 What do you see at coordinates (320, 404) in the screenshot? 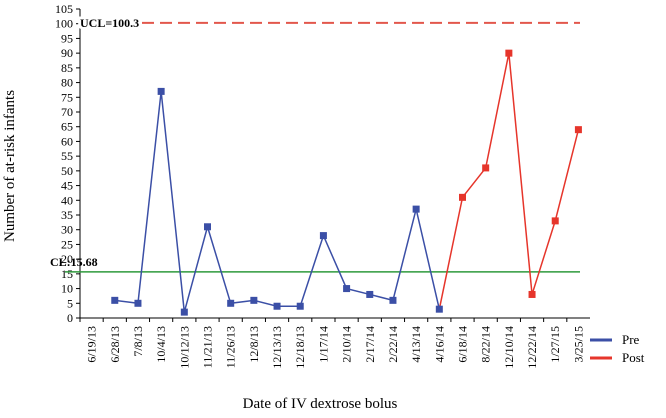
I see `x-axis-title: Date of IV dextrose bolus` at bounding box center [320, 404].